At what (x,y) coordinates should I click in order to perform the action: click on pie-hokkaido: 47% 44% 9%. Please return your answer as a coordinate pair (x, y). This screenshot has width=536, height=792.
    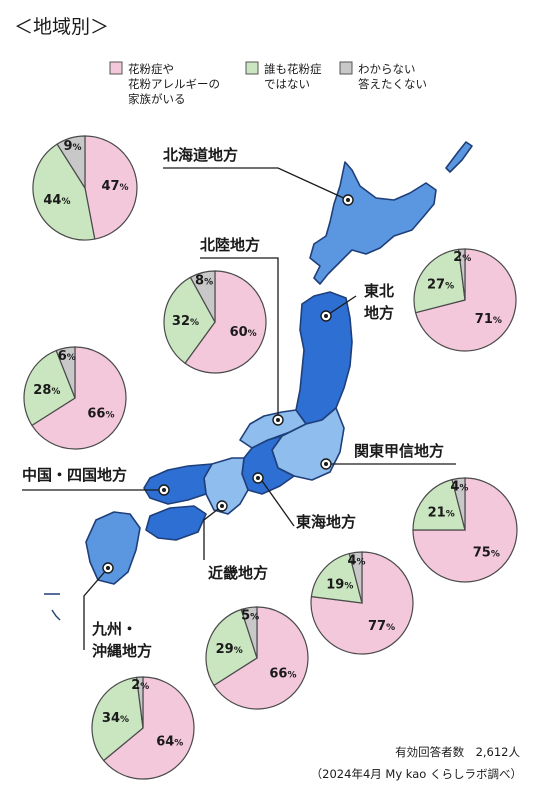
    Looking at the image, I should click on (85, 188).